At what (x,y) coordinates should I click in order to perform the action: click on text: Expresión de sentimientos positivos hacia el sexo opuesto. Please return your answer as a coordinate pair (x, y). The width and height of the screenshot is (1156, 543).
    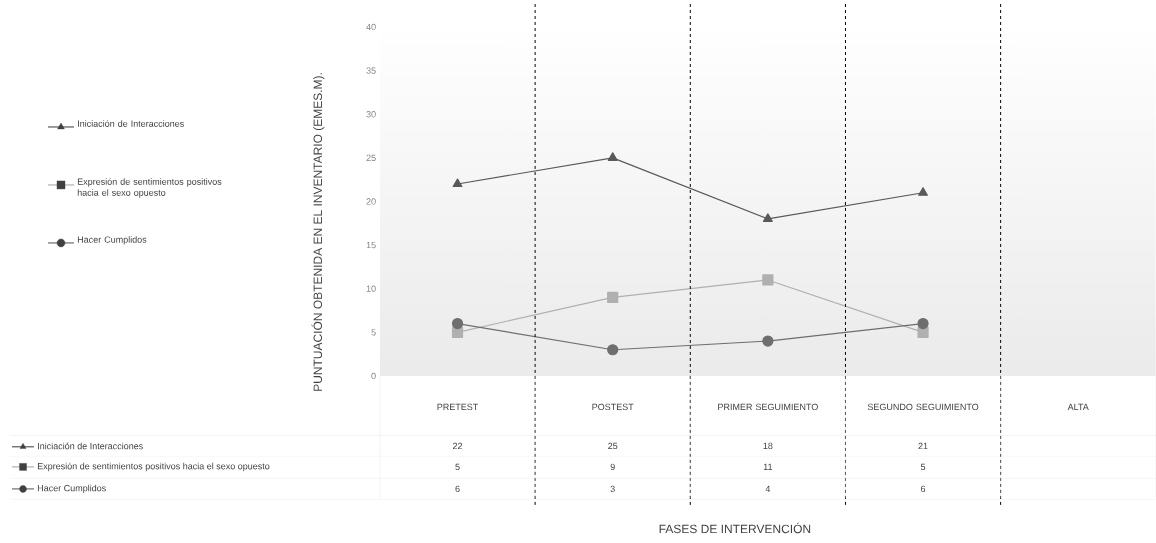
    Looking at the image, I should click on (149, 188).